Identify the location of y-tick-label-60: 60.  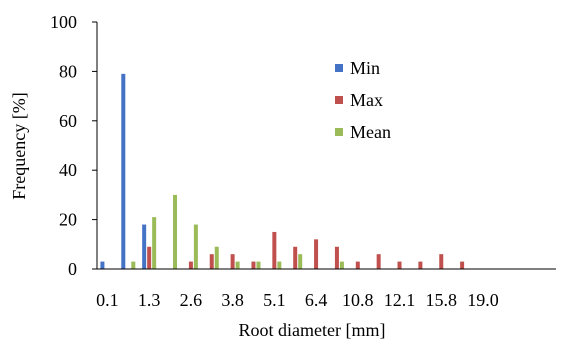
(68, 121).